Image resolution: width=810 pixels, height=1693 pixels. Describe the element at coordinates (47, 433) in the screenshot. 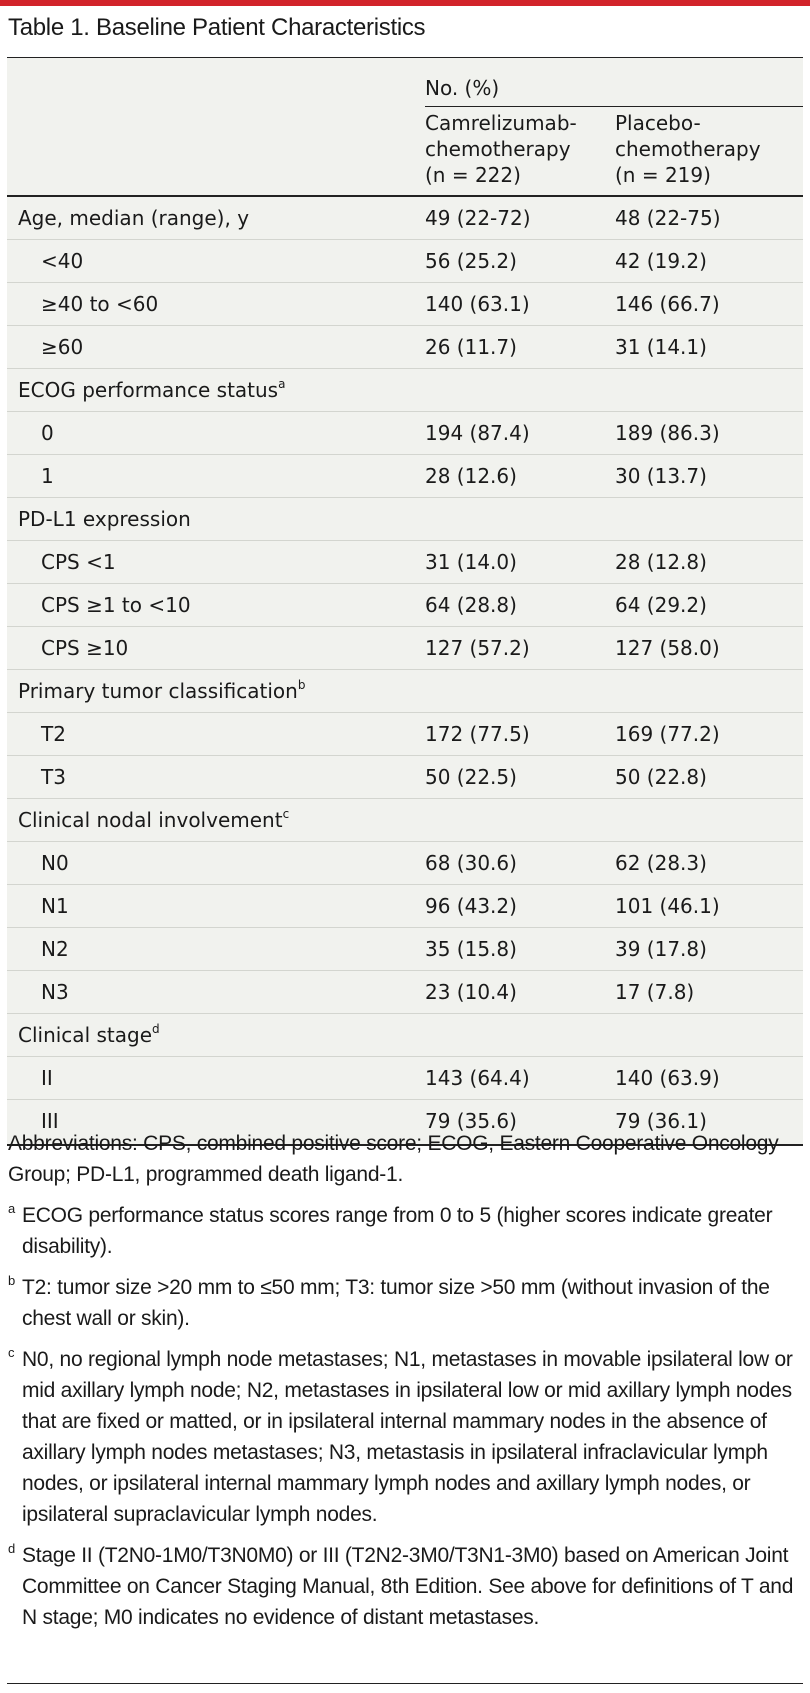

I see `row-label: 0` at that location.